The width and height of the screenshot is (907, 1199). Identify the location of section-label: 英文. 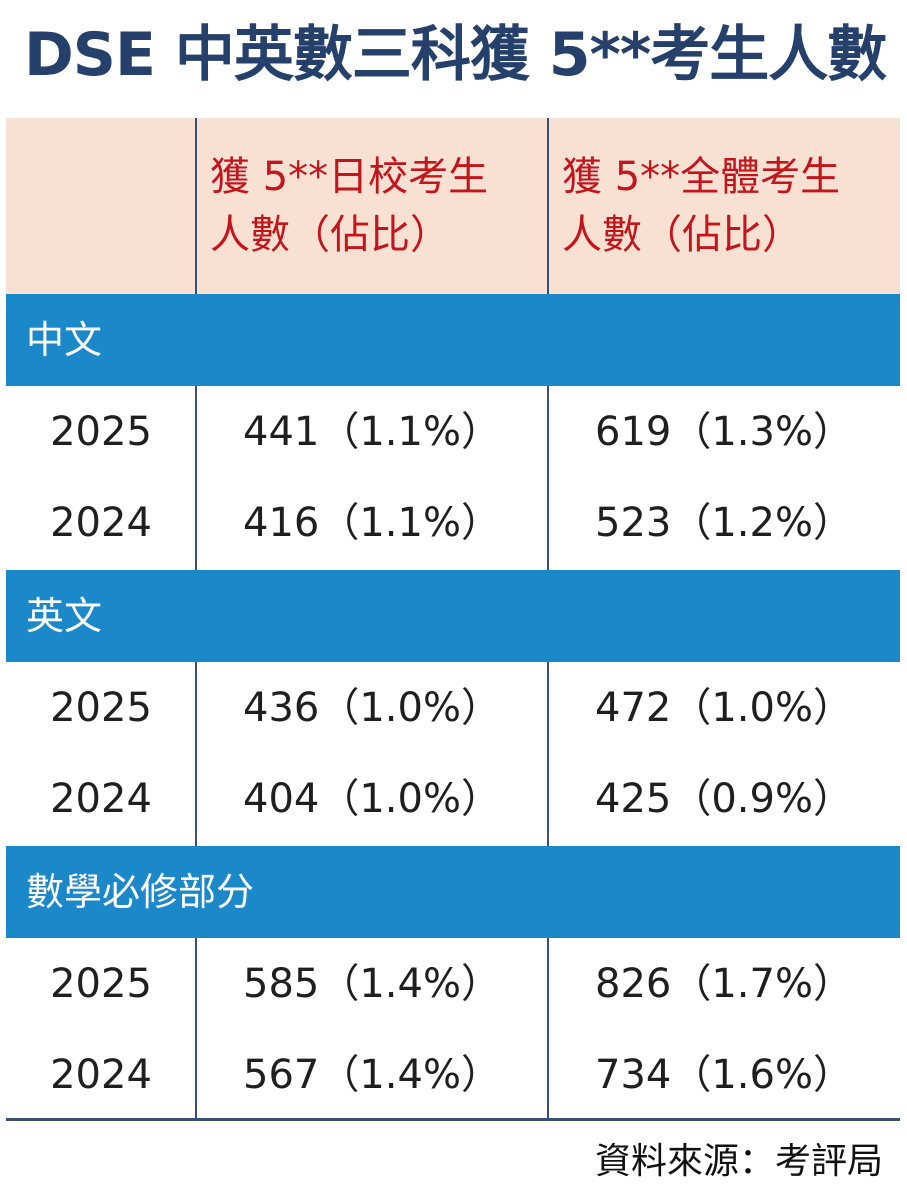
(64, 616).